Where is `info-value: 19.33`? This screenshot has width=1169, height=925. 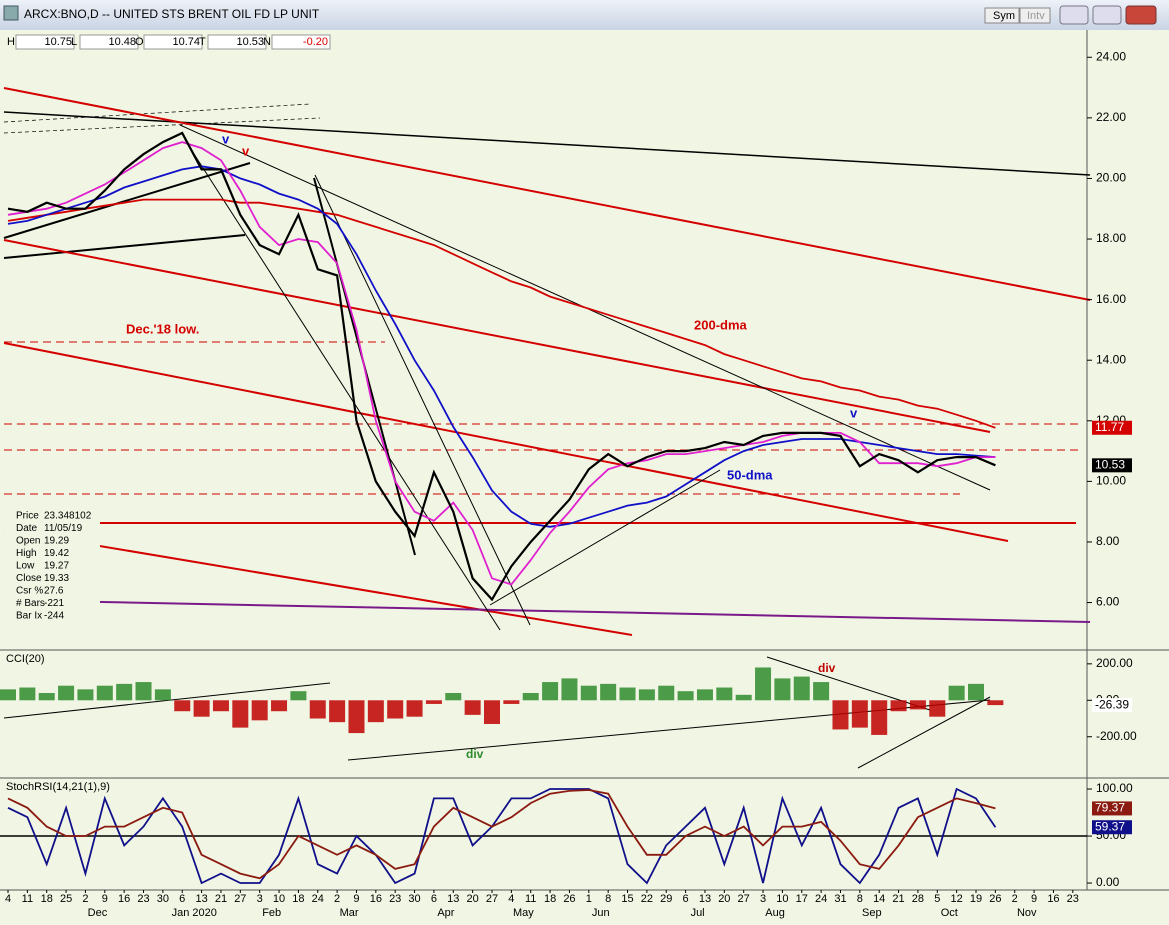 info-value: 19.33 is located at coordinates (56, 578).